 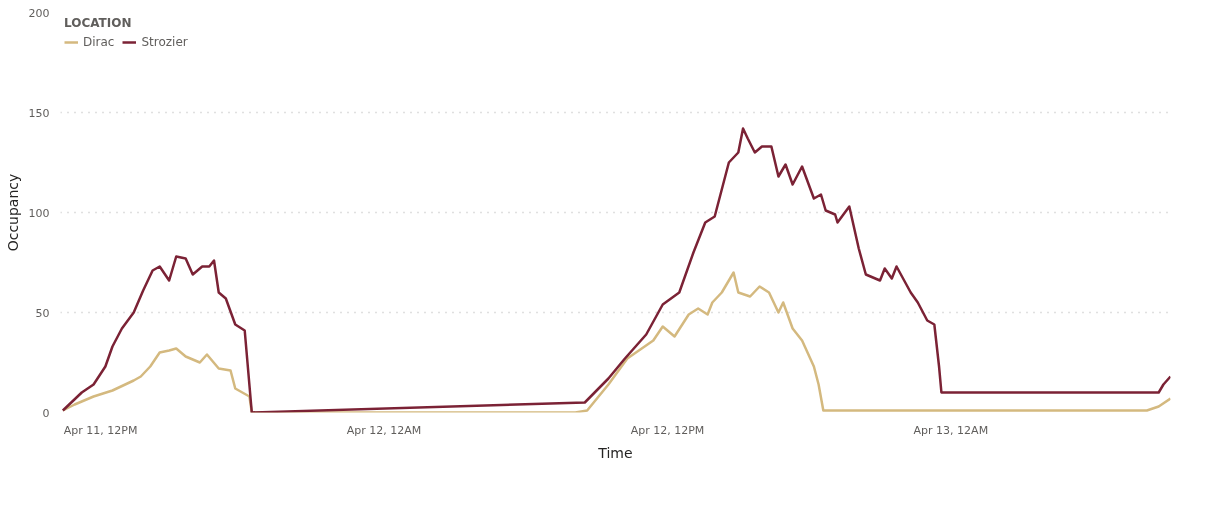 I want to click on legend-label: Strozier, so click(x=164, y=42).